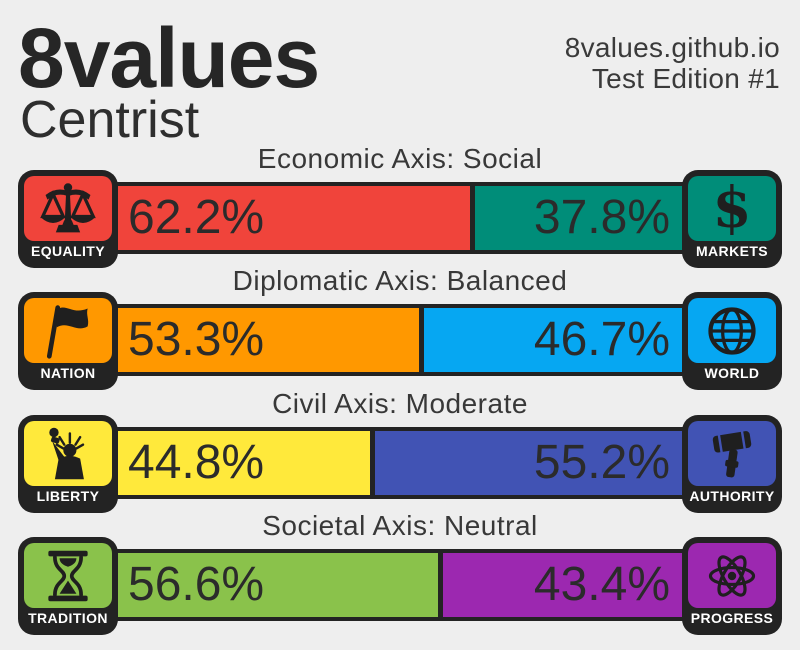 The height and width of the screenshot is (650, 800). I want to click on nation-tile-face, so click(68, 330).